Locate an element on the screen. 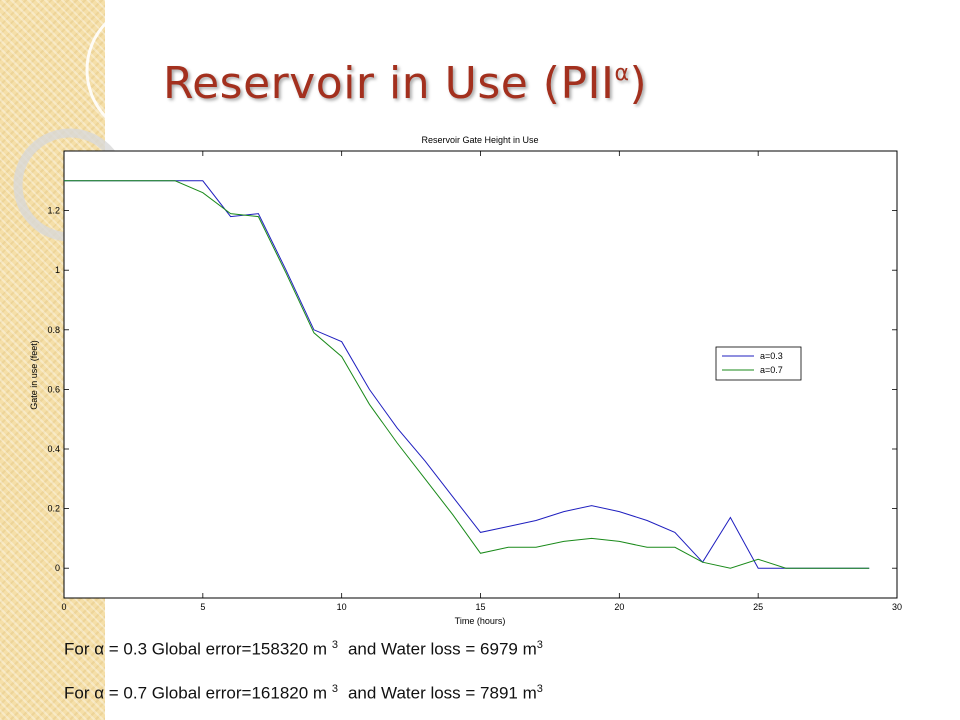 The height and width of the screenshot is (720, 960). footnote-2-loss-exp: 3 is located at coordinates (539, 689).